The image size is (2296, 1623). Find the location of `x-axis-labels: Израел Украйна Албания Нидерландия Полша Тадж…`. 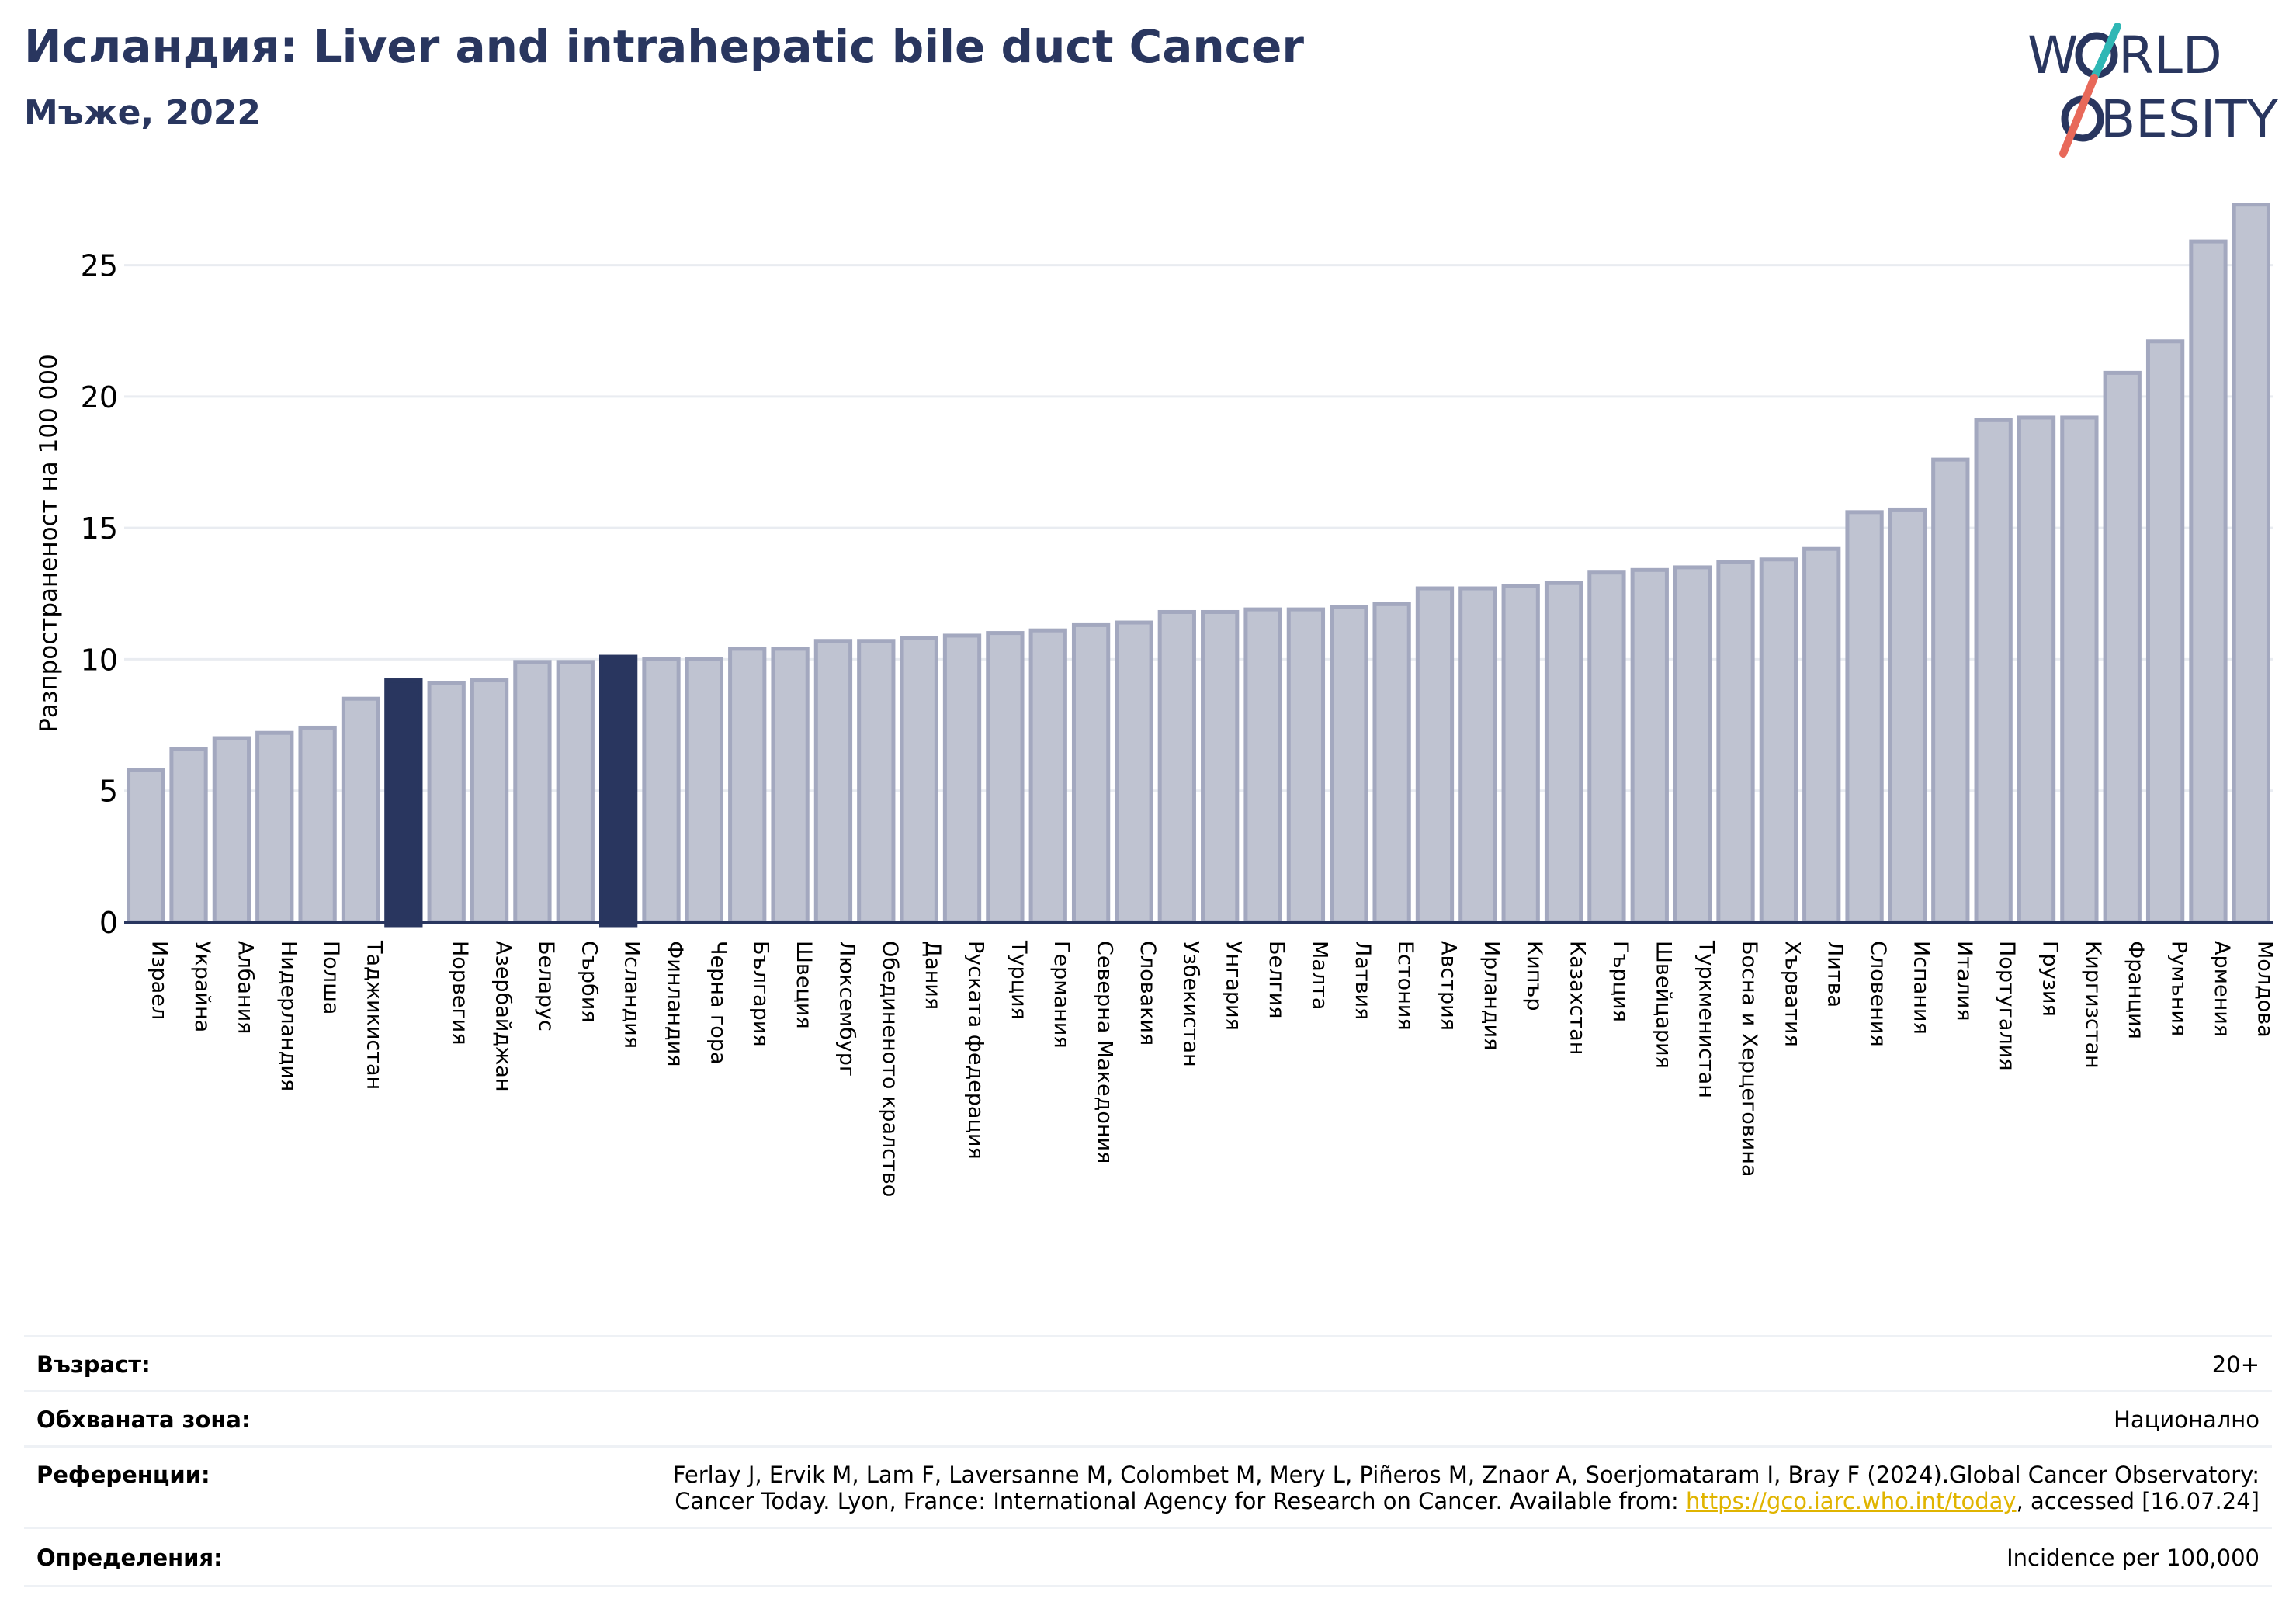

x-axis-labels: Израел Украйна Албания Нидерландия Полша Тадж… is located at coordinates (1212, 1068).